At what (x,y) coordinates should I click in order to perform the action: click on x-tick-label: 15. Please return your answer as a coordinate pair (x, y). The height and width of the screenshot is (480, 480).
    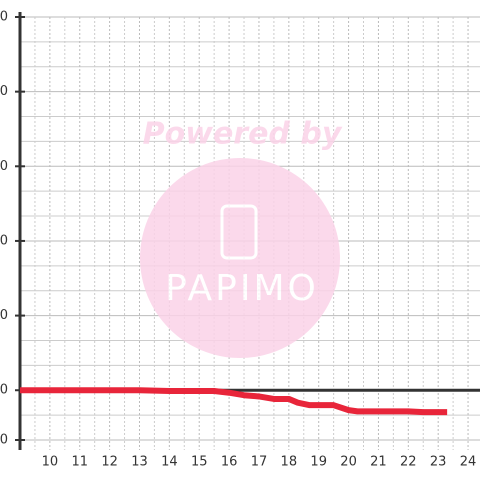
    Looking at the image, I should click on (199, 462).